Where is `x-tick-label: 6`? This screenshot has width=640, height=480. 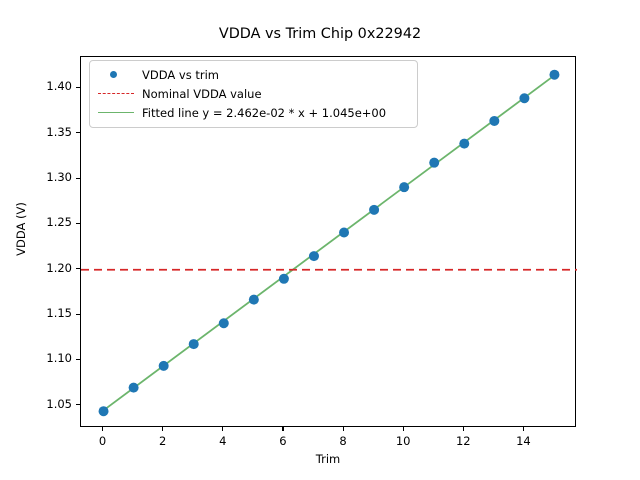
x-tick-label: 6 is located at coordinates (283, 441).